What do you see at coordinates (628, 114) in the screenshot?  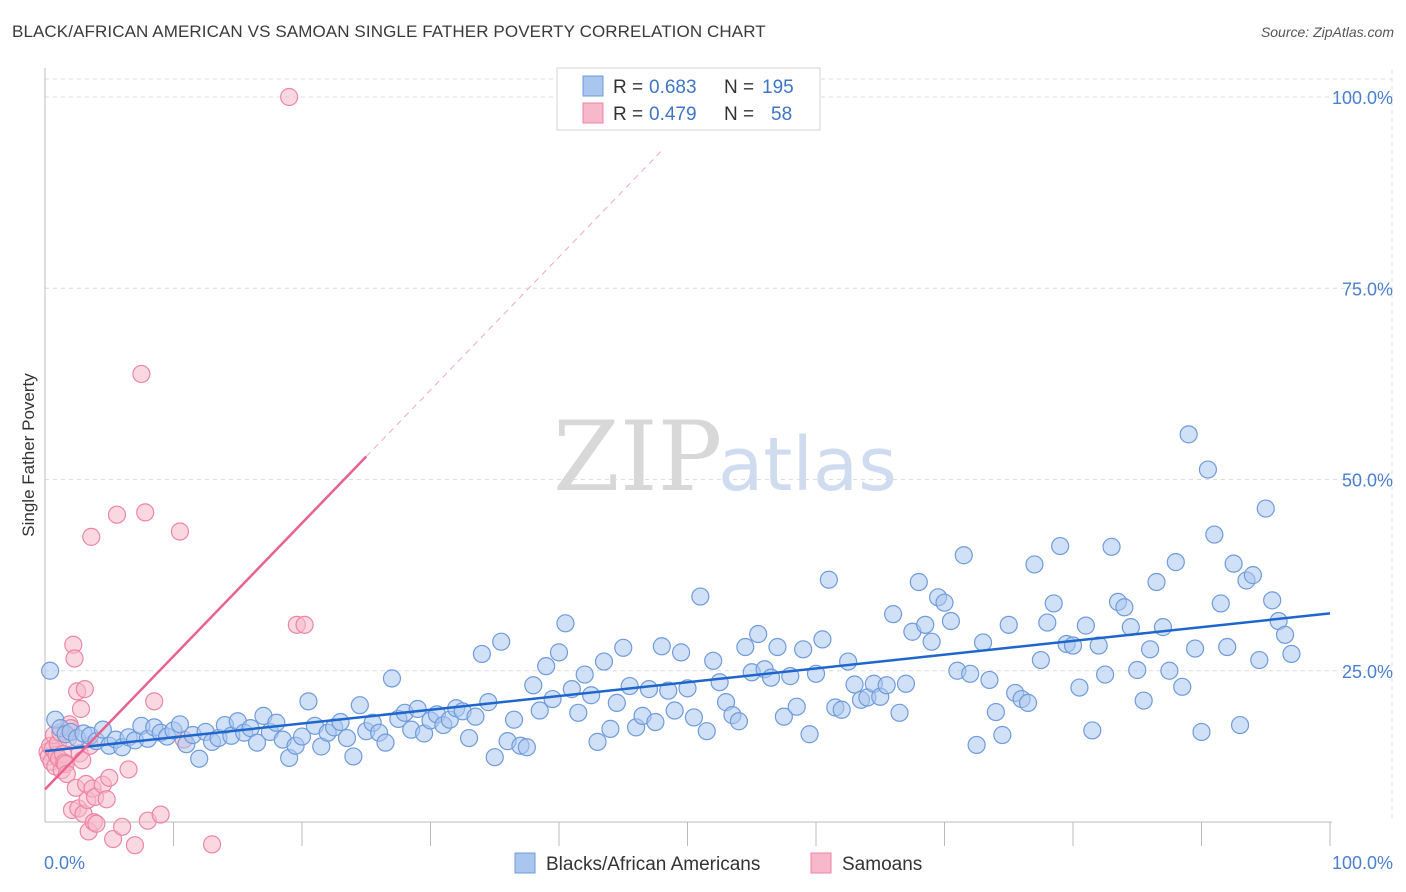 I see `legend-r-label-pink: R =` at bounding box center [628, 114].